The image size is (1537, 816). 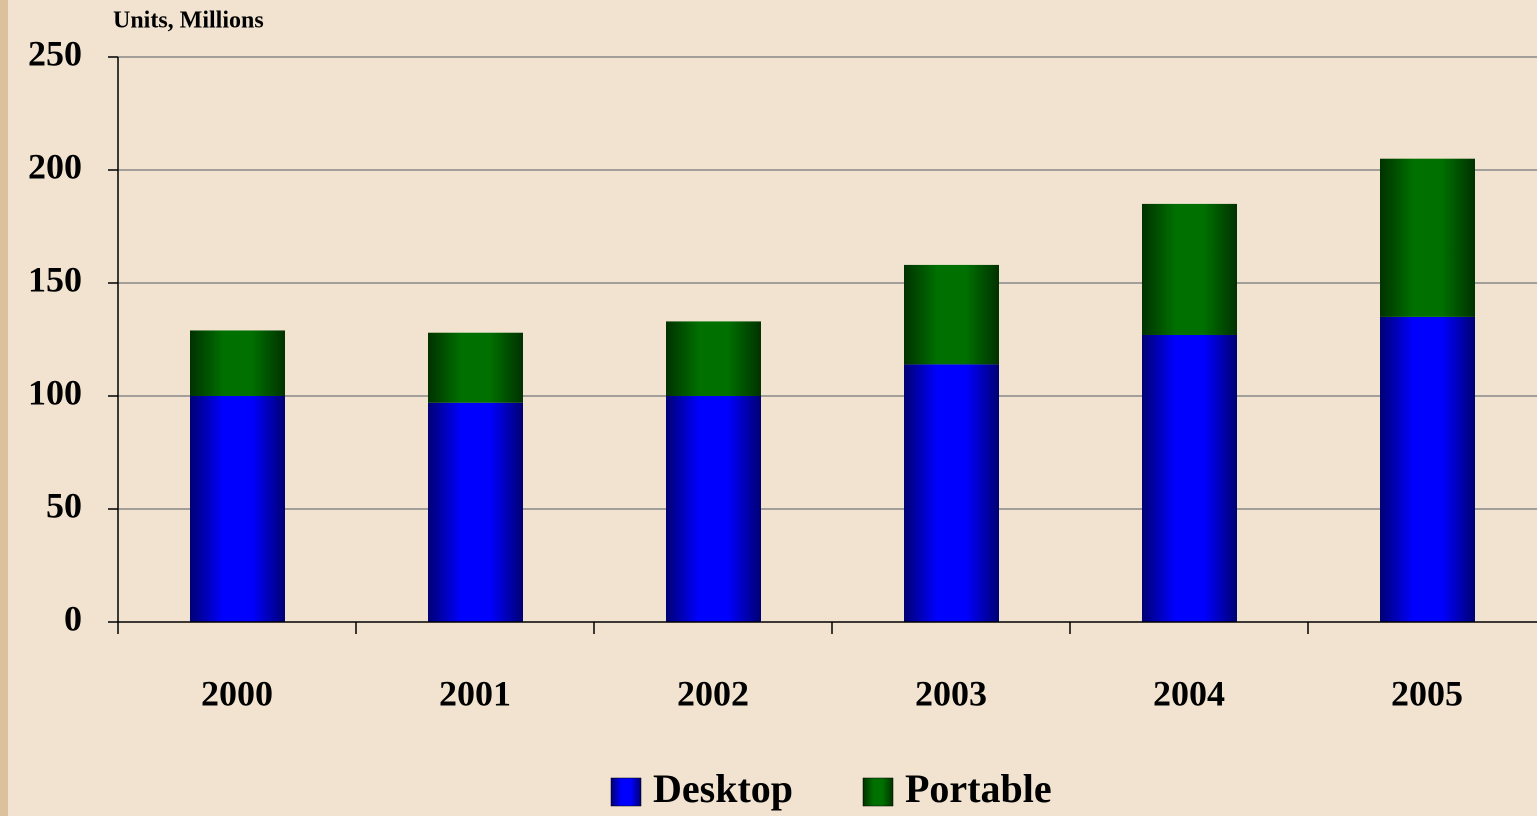 What do you see at coordinates (55, 279) in the screenshot?
I see `y-tick-label: 150` at bounding box center [55, 279].